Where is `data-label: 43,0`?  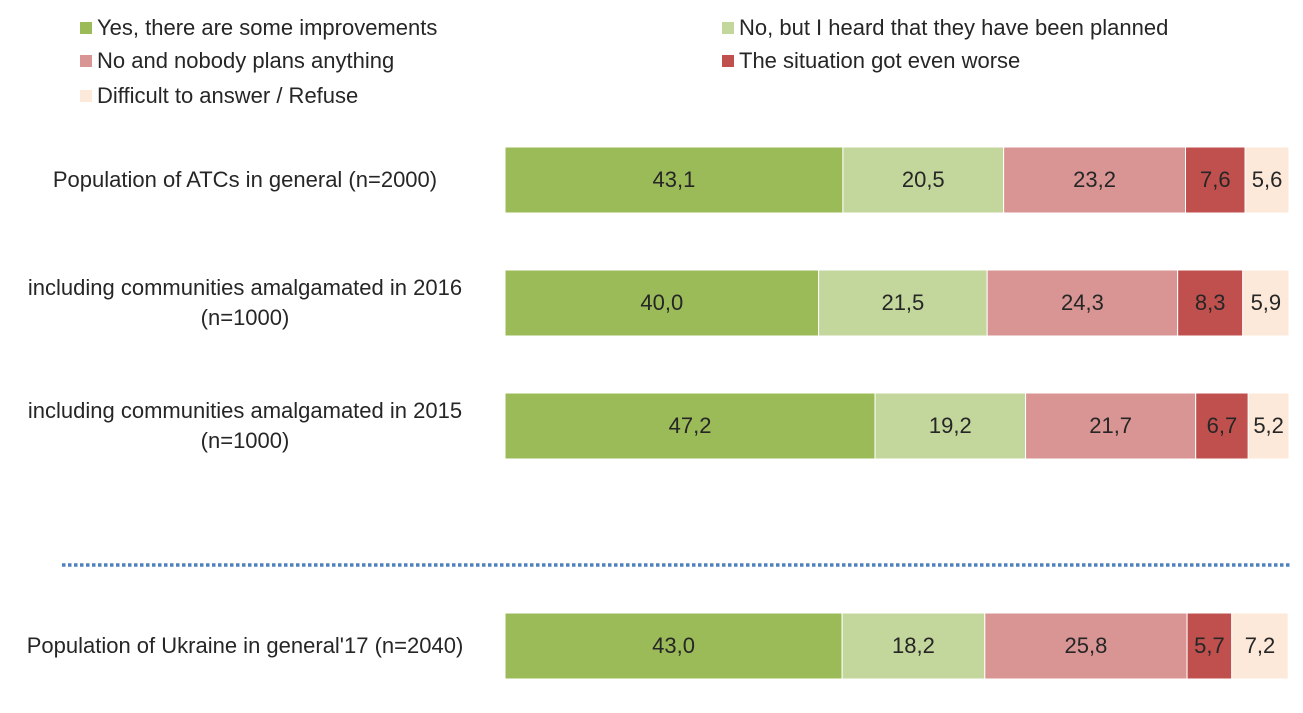 data-label: 43,0 is located at coordinates (673, 645).